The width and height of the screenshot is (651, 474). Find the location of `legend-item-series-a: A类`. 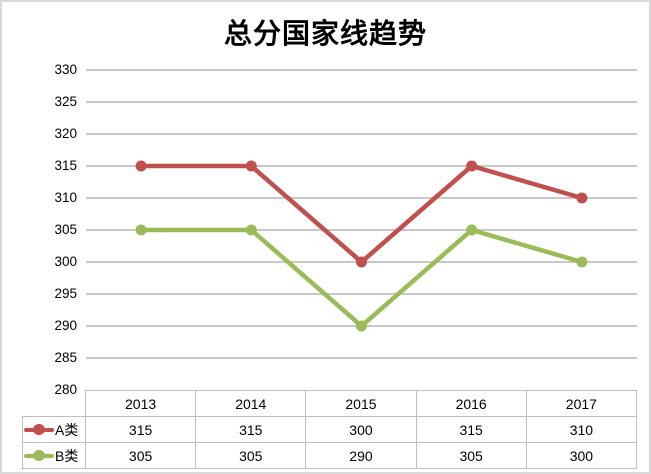

legend-item-series-a: A类 is located at coordinates (54, 429).